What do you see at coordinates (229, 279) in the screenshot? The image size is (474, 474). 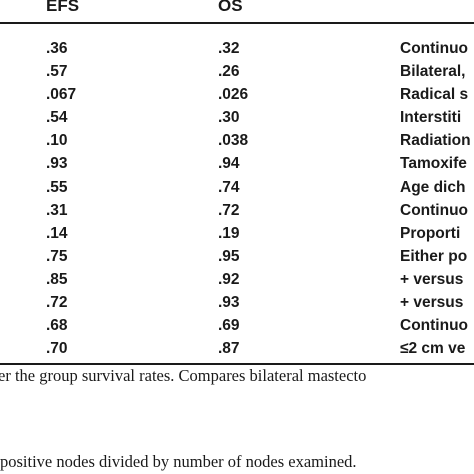 I see `os-value: .92` at bounding box center [229, 279].